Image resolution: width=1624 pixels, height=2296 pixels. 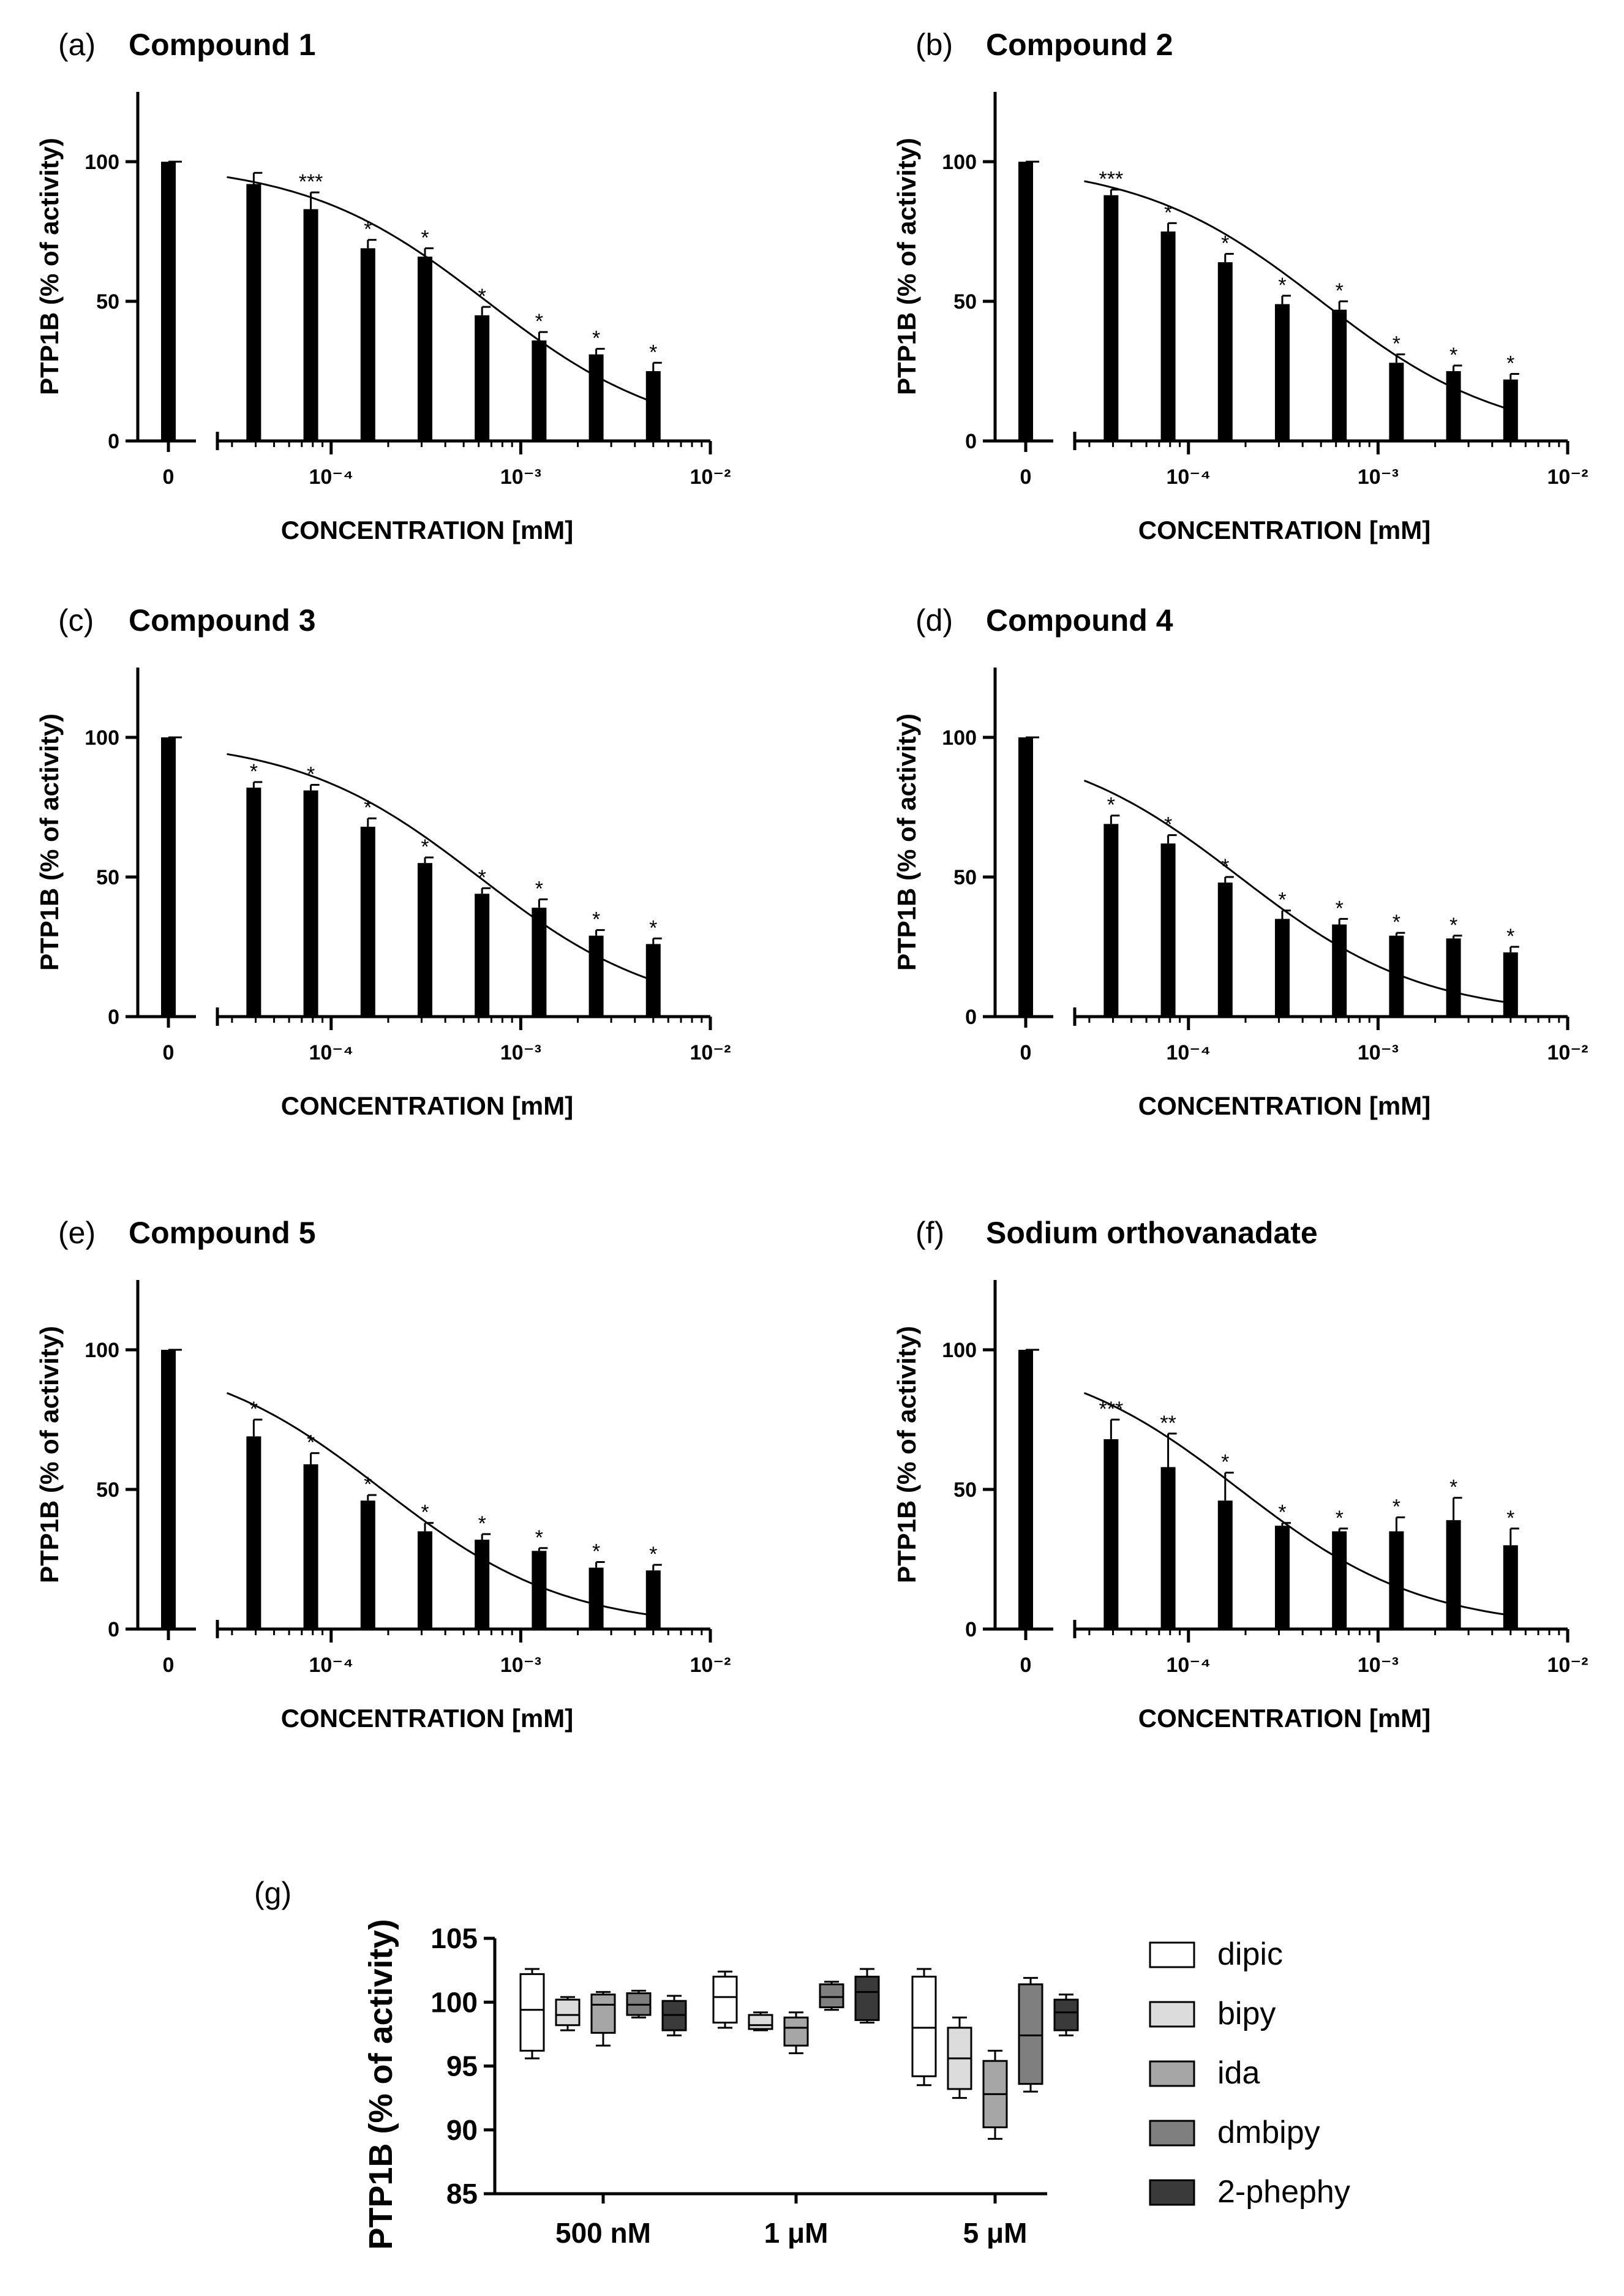 I want to click on panel-label: (f), so click(x=929, y=1233).